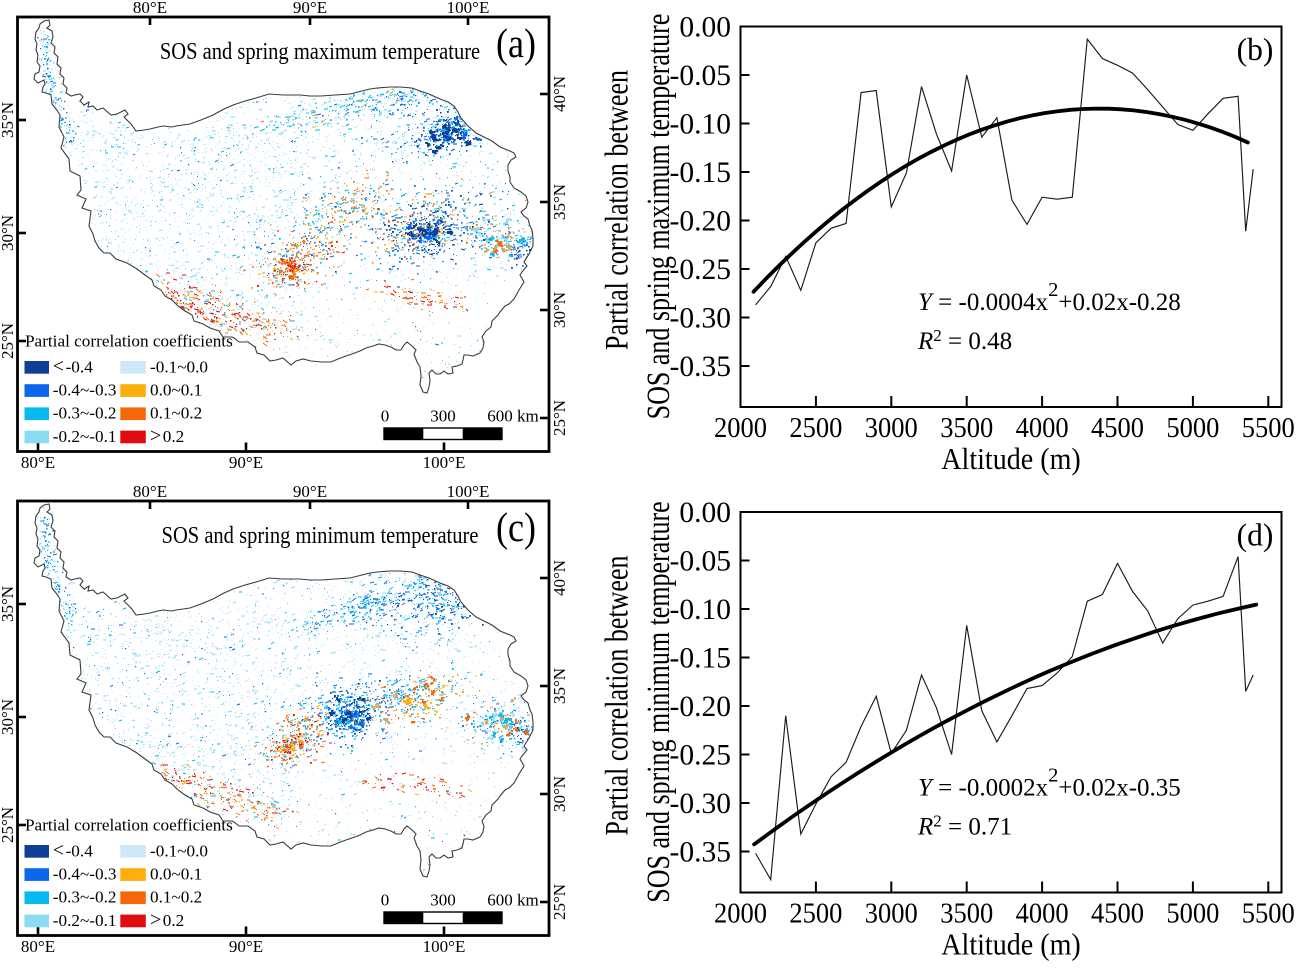 This screenshot has height=969, width=1299. What do you see at coordinates (516, 528) in the screenshot?
I see `svg-text: (c)` at bounding box center [516, 528].